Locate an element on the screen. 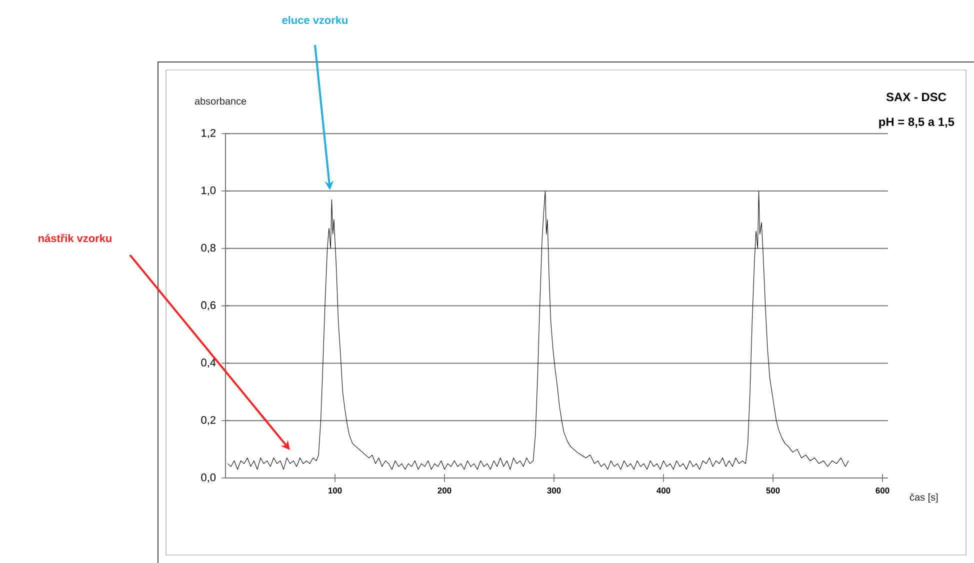 The image size is (974, 563). x-tick-label: 400 is located at coordinates (663, 491).